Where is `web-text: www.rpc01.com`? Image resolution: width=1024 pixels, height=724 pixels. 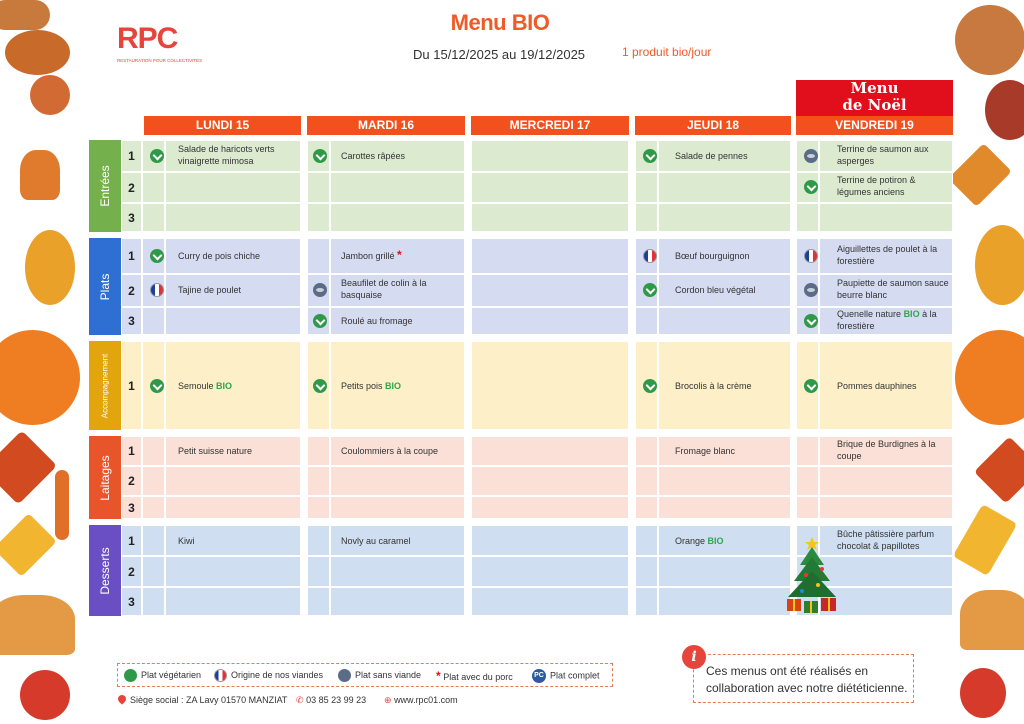
web-text: www.rpc01.com is located at coordinates (426, 700).